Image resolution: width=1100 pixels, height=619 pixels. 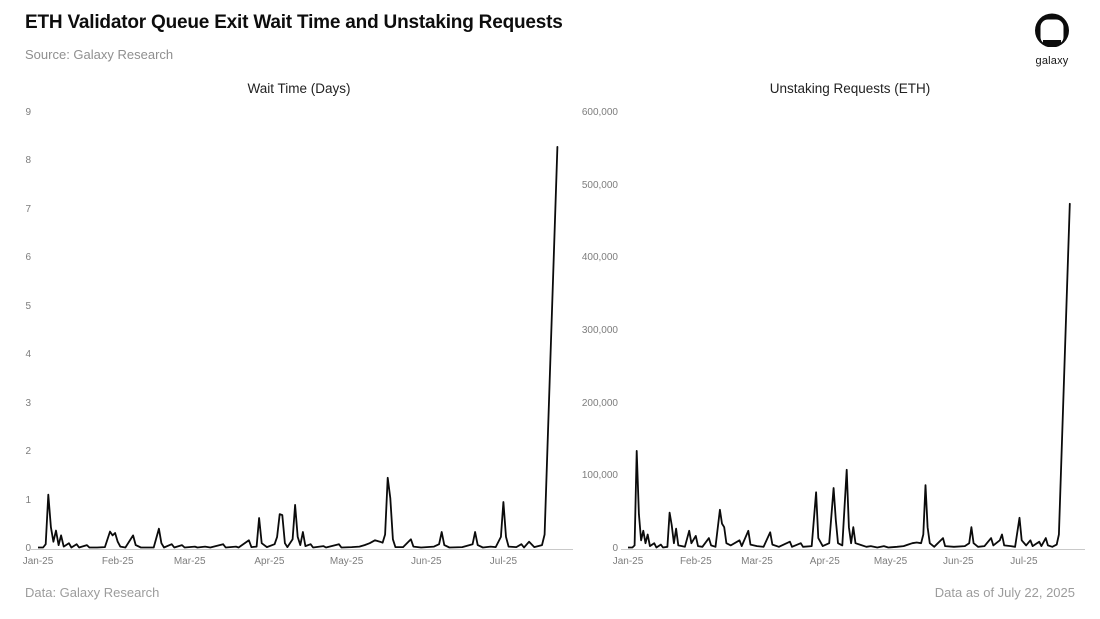 What do you see at coordinates (92, 592) in the screenshot?
I see `footer-data-source: Data: Galaxy Research` at bounding box center [92, 592].